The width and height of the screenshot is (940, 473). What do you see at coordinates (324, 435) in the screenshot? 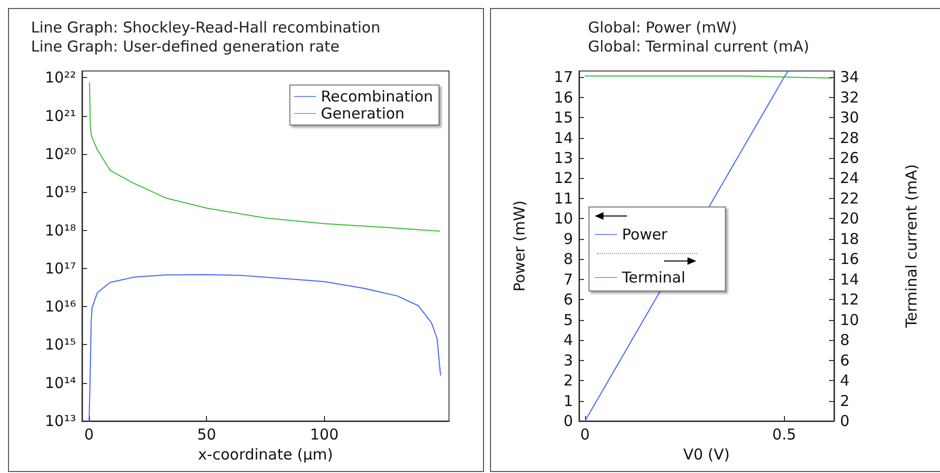
I see `x-tick-label: 100` at bounding box center [324, 435].